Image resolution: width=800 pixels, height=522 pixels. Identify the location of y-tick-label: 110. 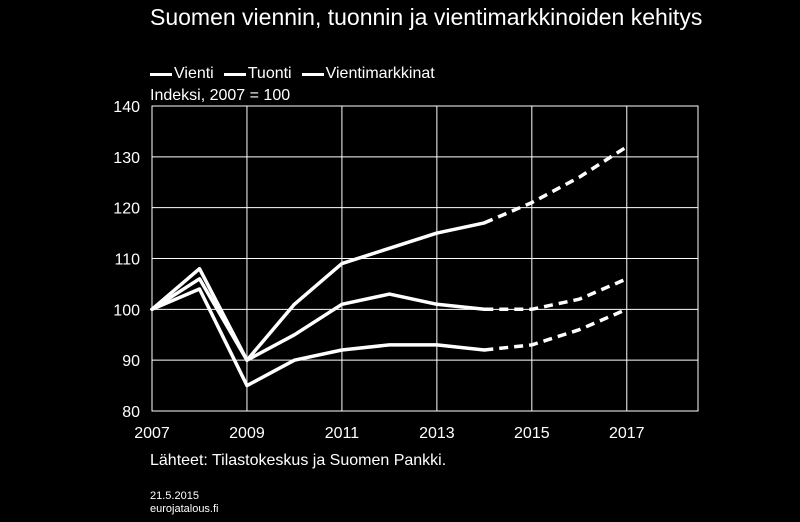
(127, 260).